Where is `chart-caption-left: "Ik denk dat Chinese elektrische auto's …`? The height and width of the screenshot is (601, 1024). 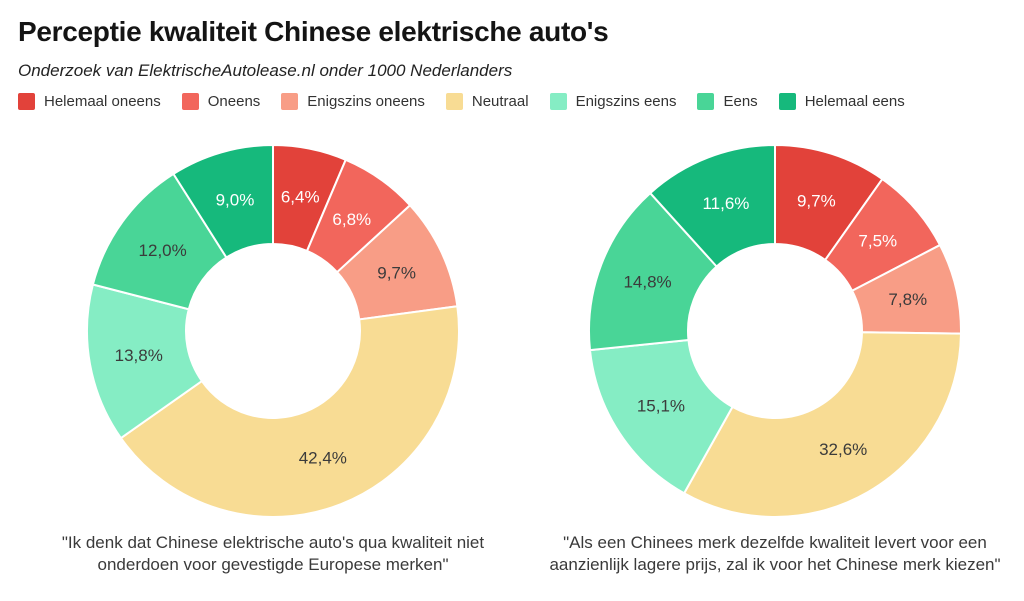 chart-caption-left: "Ik denk dat Chinese elektrische auto's … is located at coordinates (273, 553).